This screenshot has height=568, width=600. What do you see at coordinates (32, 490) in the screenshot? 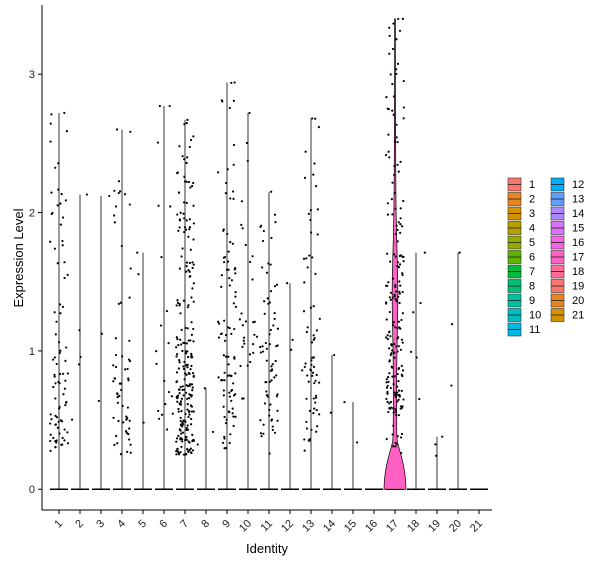
I see `y-tick-label: 0` at bounding box center [32, 490].